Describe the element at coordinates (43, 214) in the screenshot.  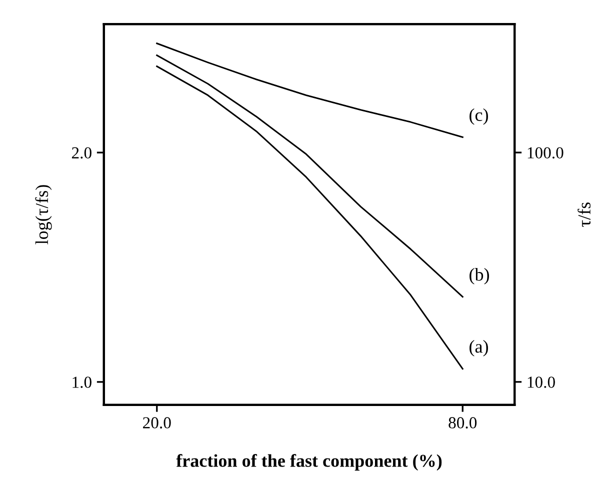
I see `y-axis-title: log(τ/fs)` at that location.